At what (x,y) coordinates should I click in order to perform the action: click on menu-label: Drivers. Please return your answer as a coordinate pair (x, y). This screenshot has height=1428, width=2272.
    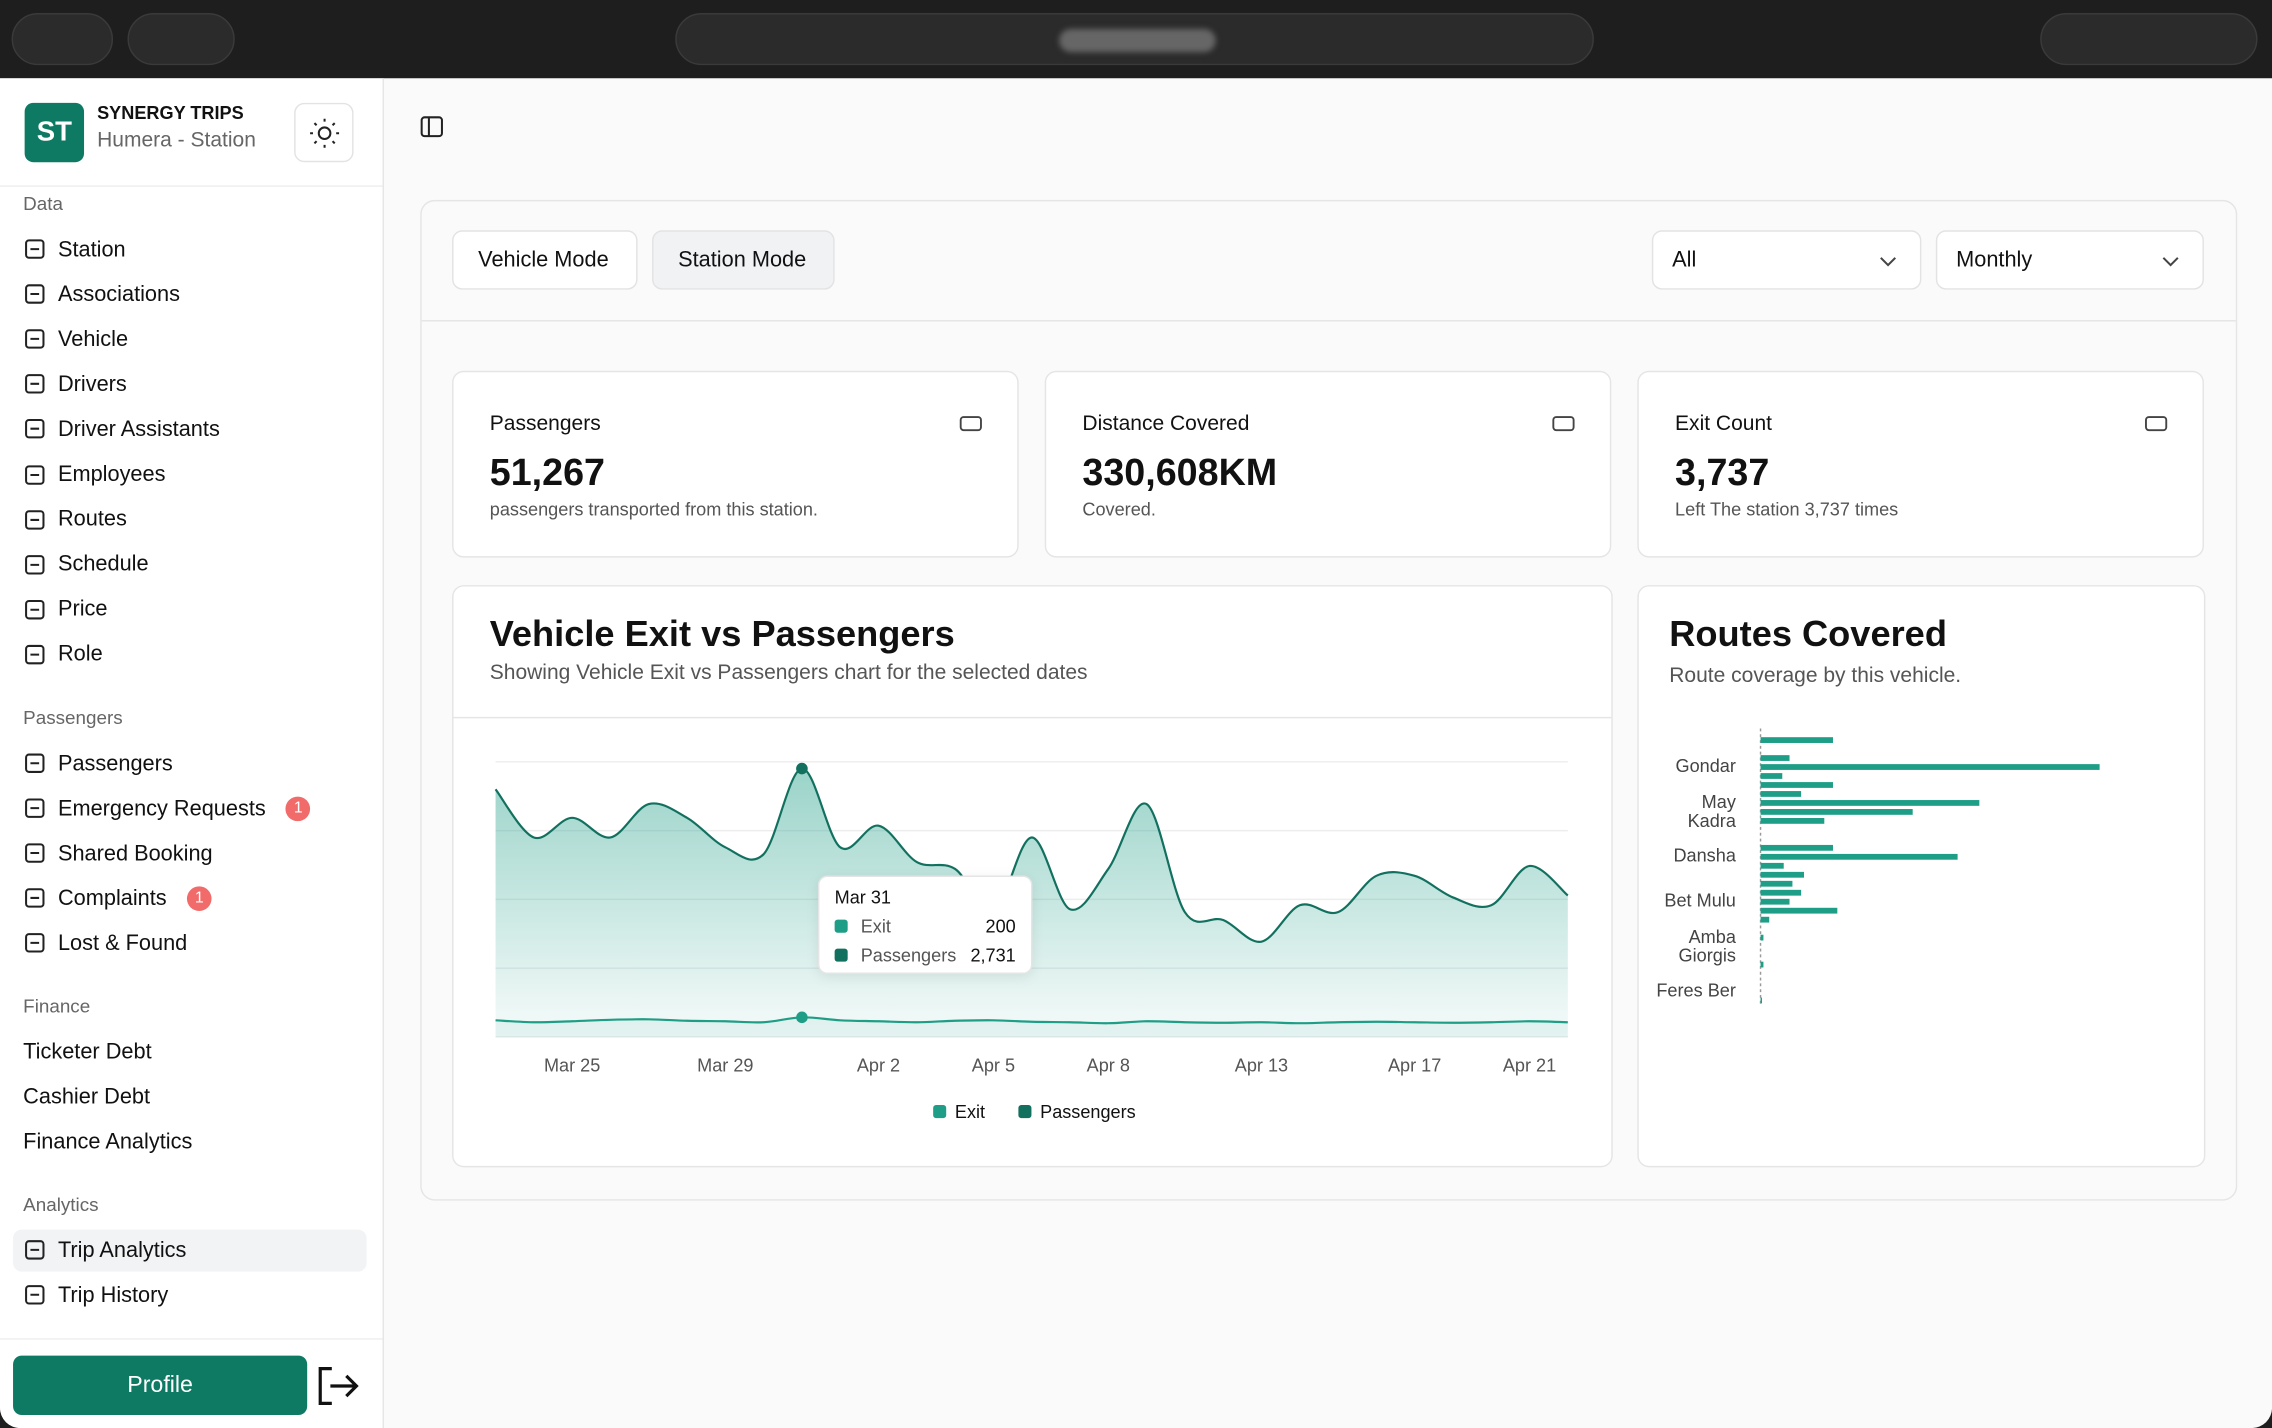
    Looking at the image, I should click on (92, 384).